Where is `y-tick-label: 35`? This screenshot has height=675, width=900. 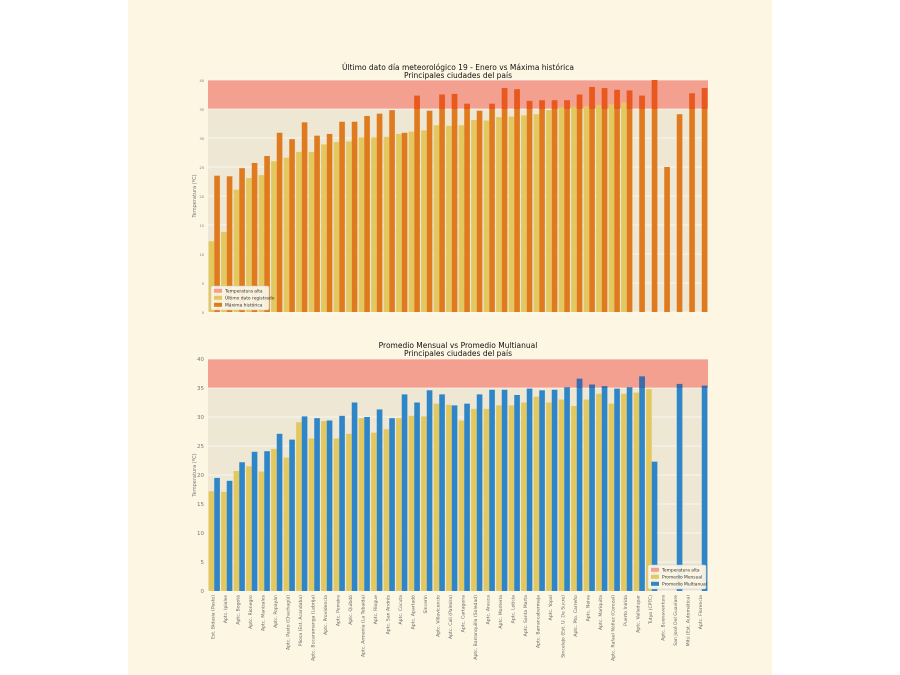 y-tick-label: 35 is located at coordinates (202, 110).